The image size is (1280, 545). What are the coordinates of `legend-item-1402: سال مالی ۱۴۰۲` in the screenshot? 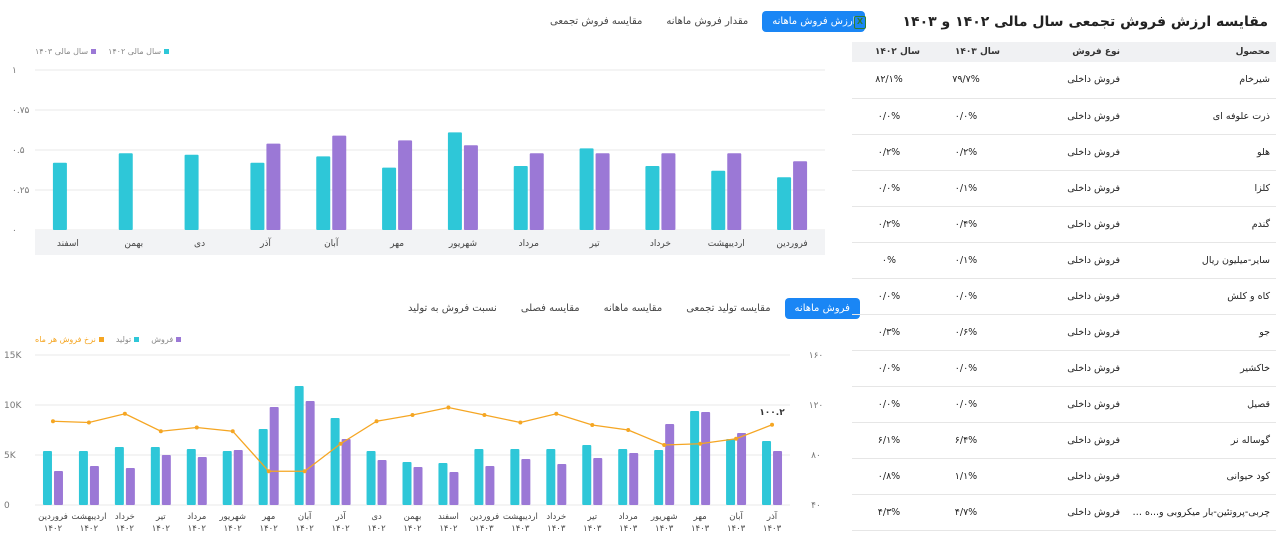 It's located at (139, 51).